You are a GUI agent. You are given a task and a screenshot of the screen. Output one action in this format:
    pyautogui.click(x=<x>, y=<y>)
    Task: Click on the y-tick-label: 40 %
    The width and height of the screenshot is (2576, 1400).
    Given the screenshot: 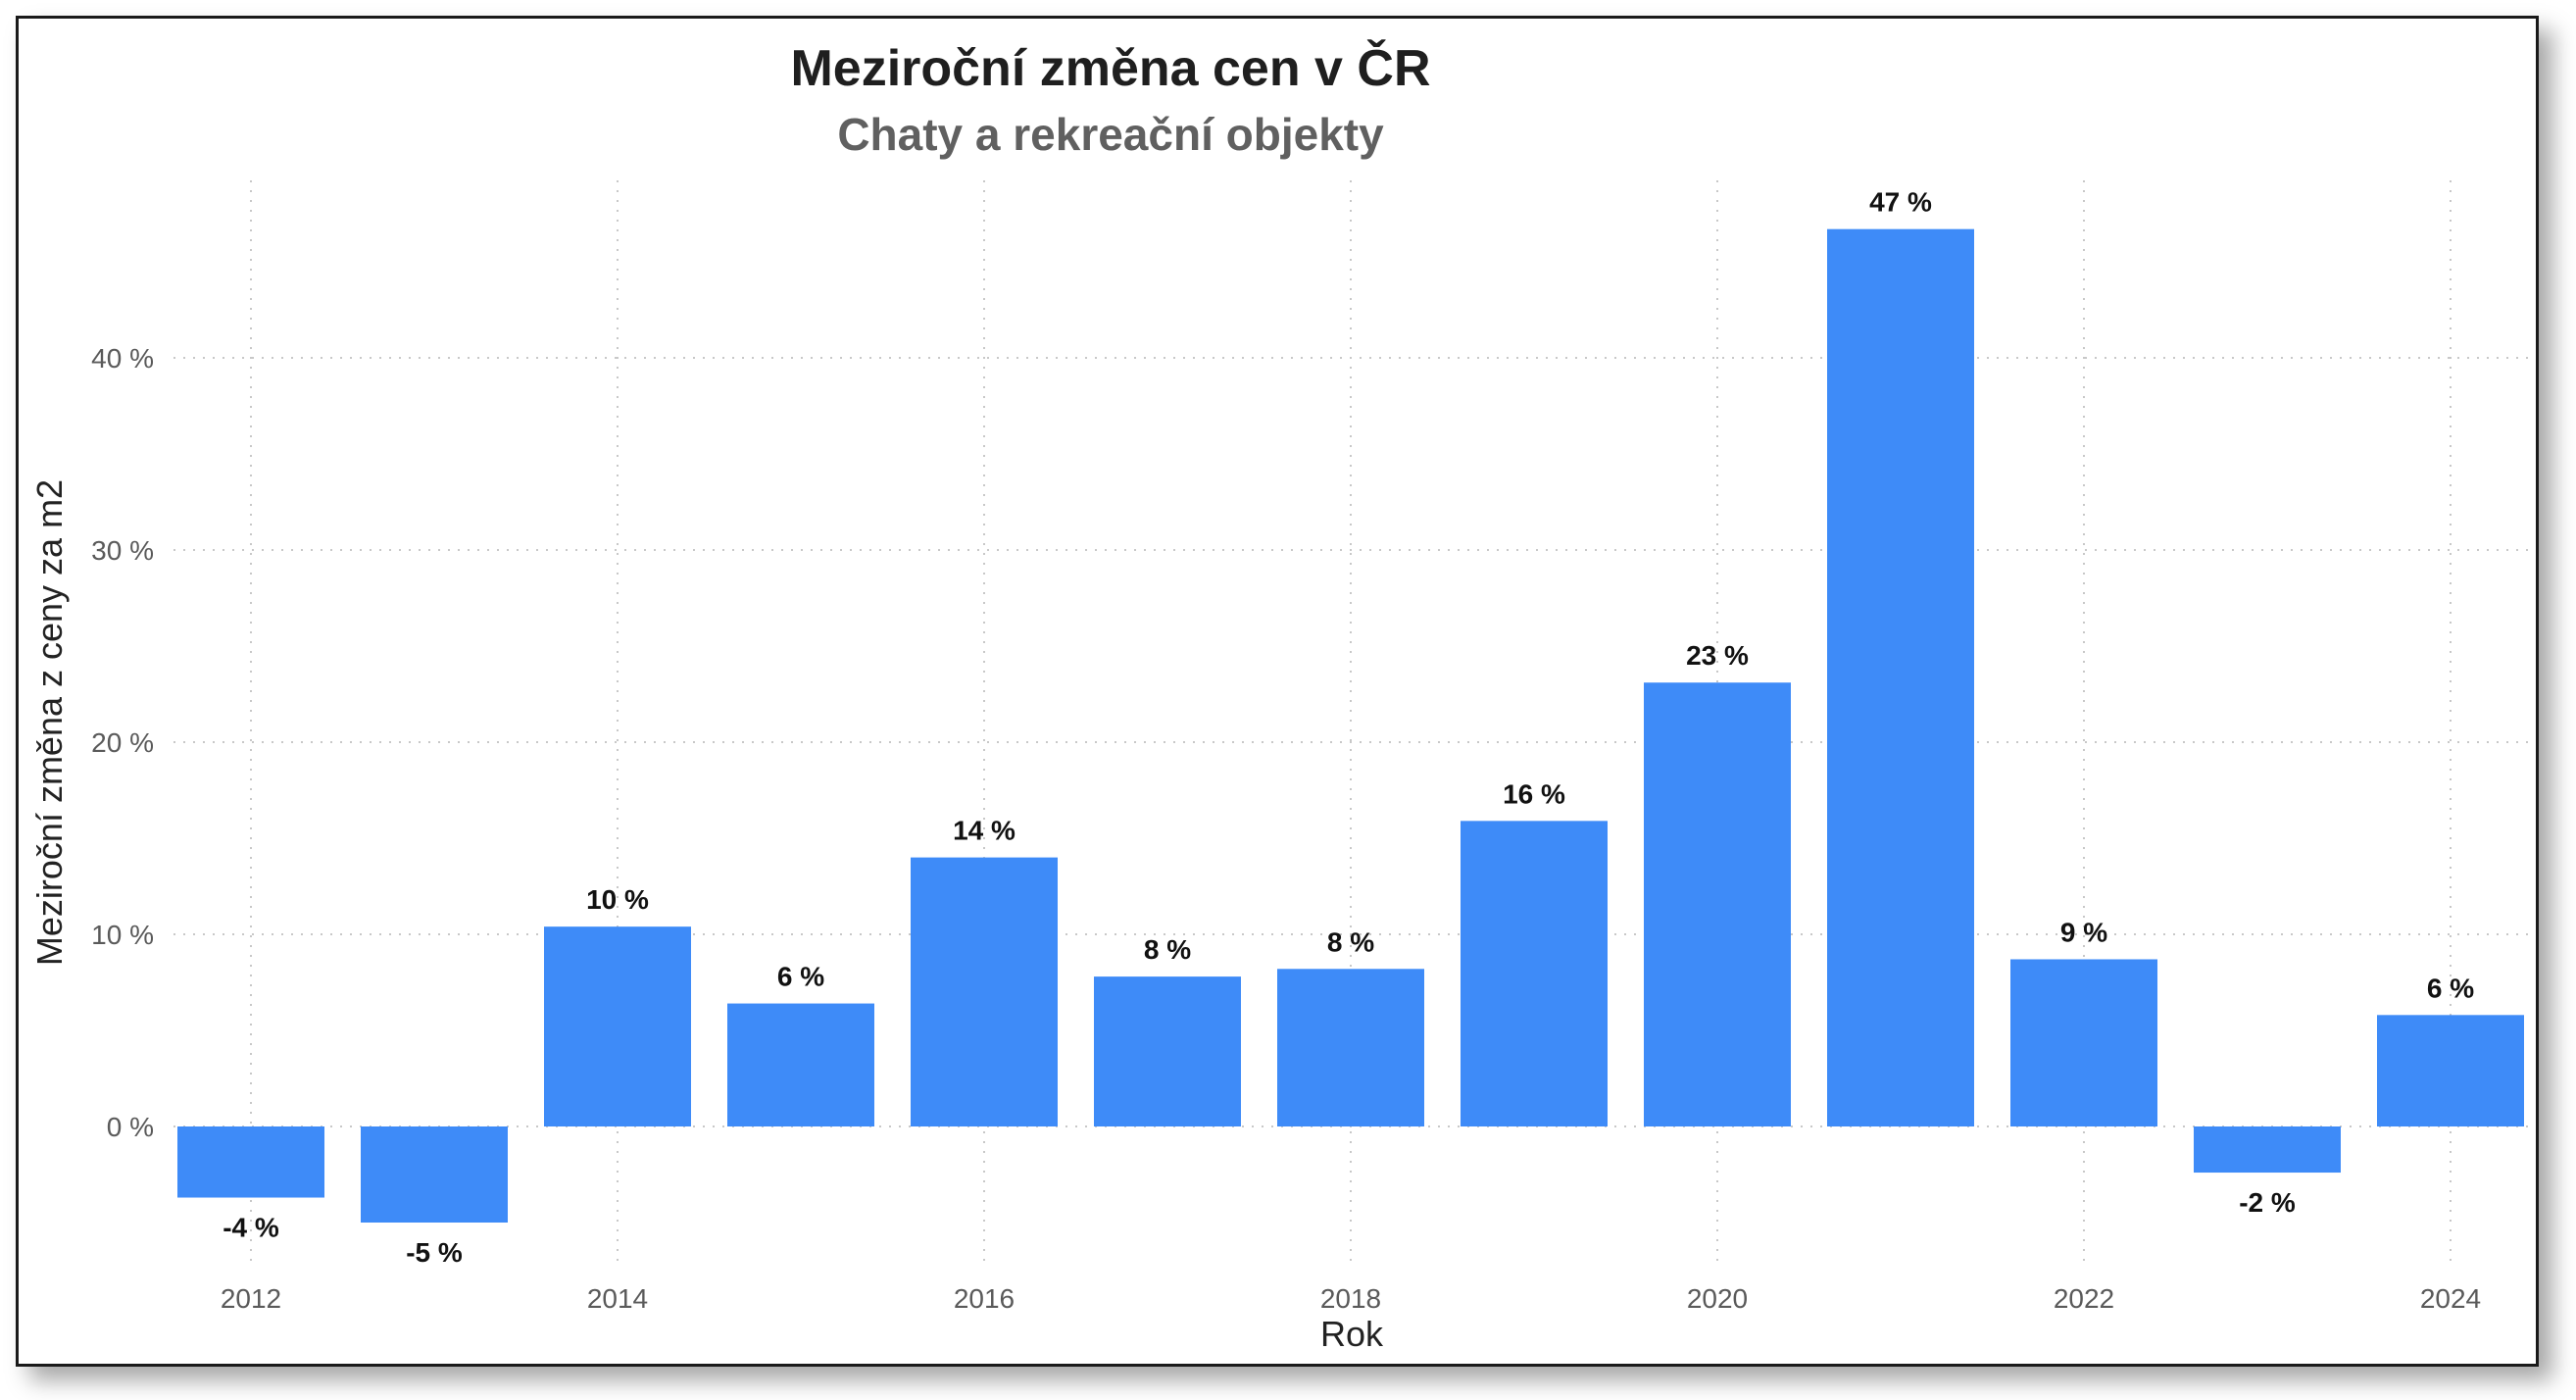 What is the action you would take?
    pyautogui.click(x=122, y=358)
    